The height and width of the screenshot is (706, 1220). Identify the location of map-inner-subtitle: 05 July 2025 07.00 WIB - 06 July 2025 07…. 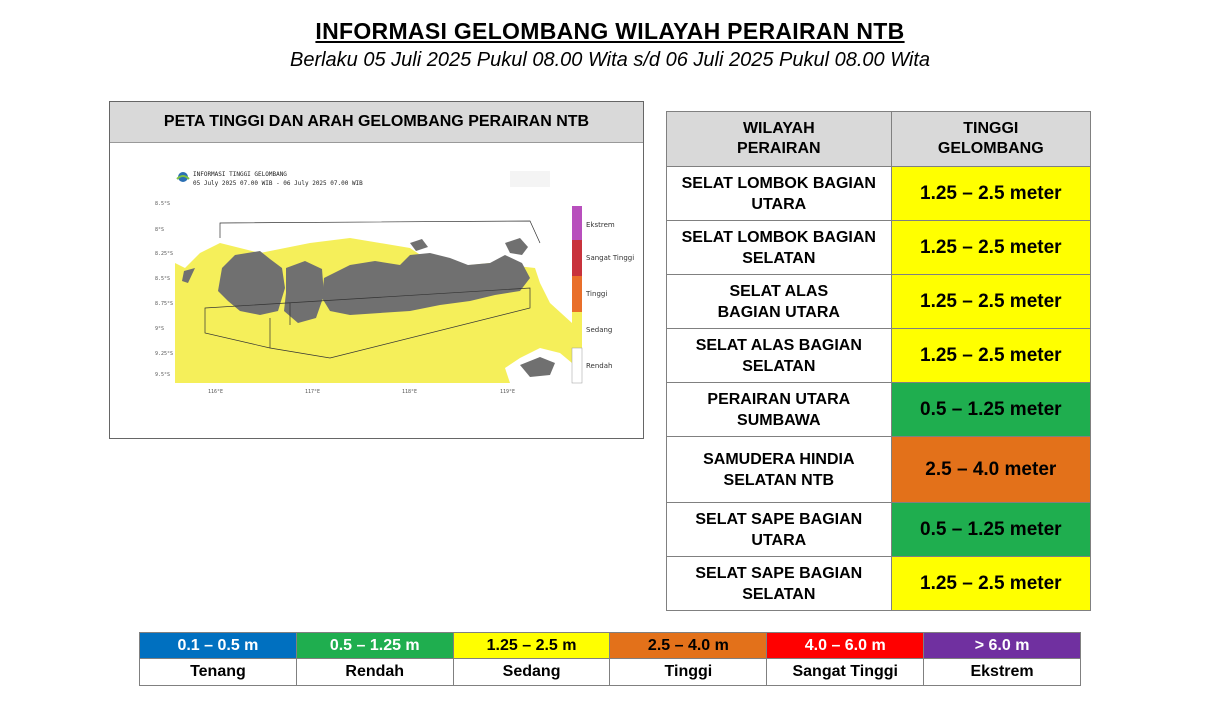
(278, 183).